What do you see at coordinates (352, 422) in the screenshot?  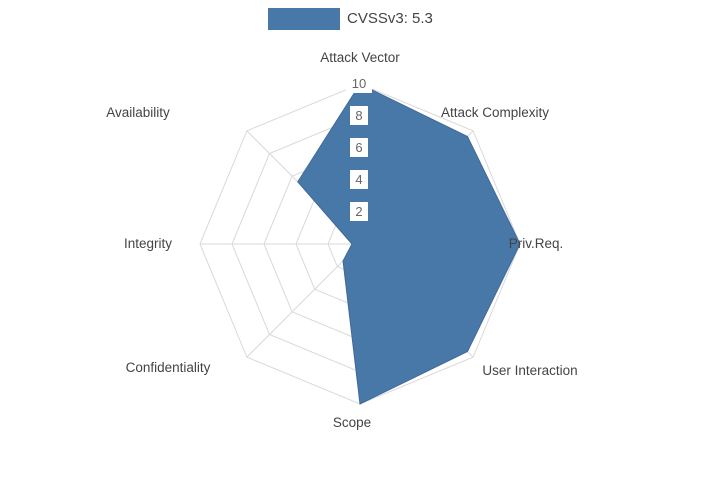 I see `axis-label-scope: Scope` at bounding box center [352, 422].